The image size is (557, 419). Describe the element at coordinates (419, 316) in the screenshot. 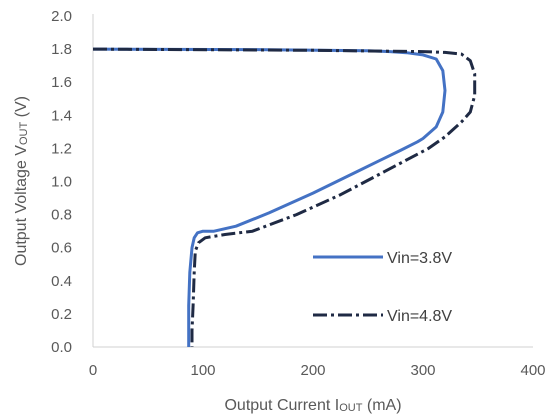

I see `legend-label-vin-4-8: Vin=4.8V` at that location.